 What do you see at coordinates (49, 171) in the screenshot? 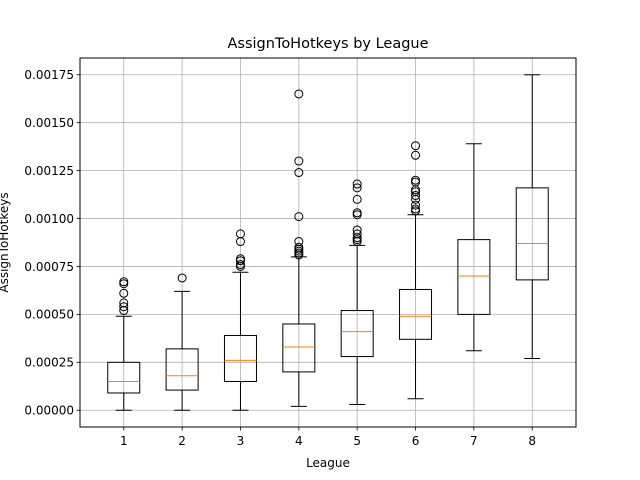
I see `y-tick-label: 0.00125` at bounding box center [49, 171].